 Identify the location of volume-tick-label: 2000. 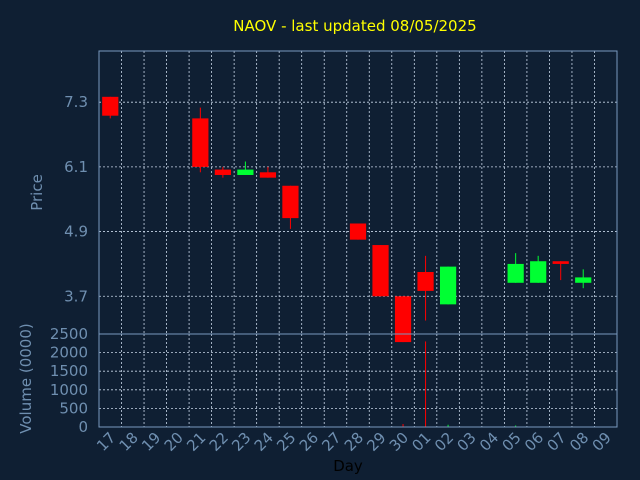
(69, 353).